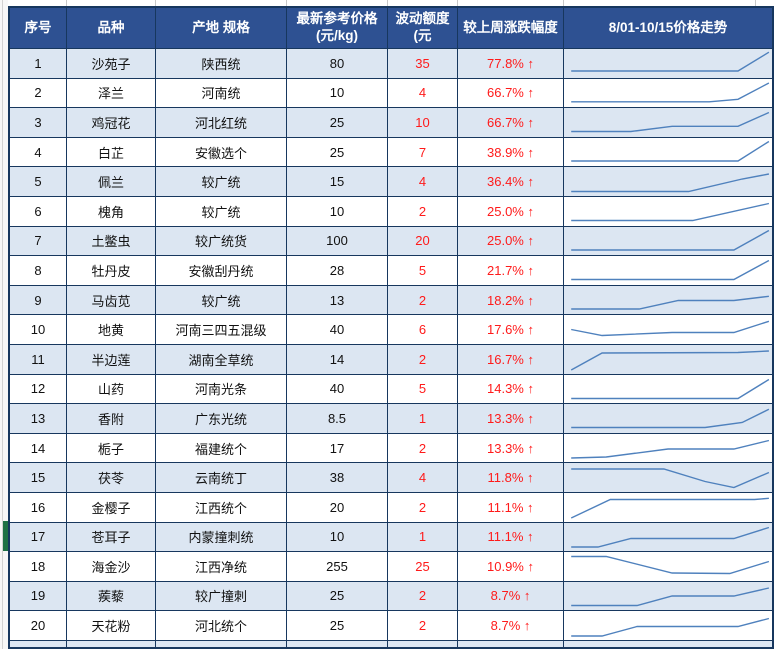 This screenshot has width=778, height=649. What do you see at coordinates (668, 28) in the screenshot?
I see `header-cell-trend: 8/01-10/15价格走势` at bounding box center [668, 28].